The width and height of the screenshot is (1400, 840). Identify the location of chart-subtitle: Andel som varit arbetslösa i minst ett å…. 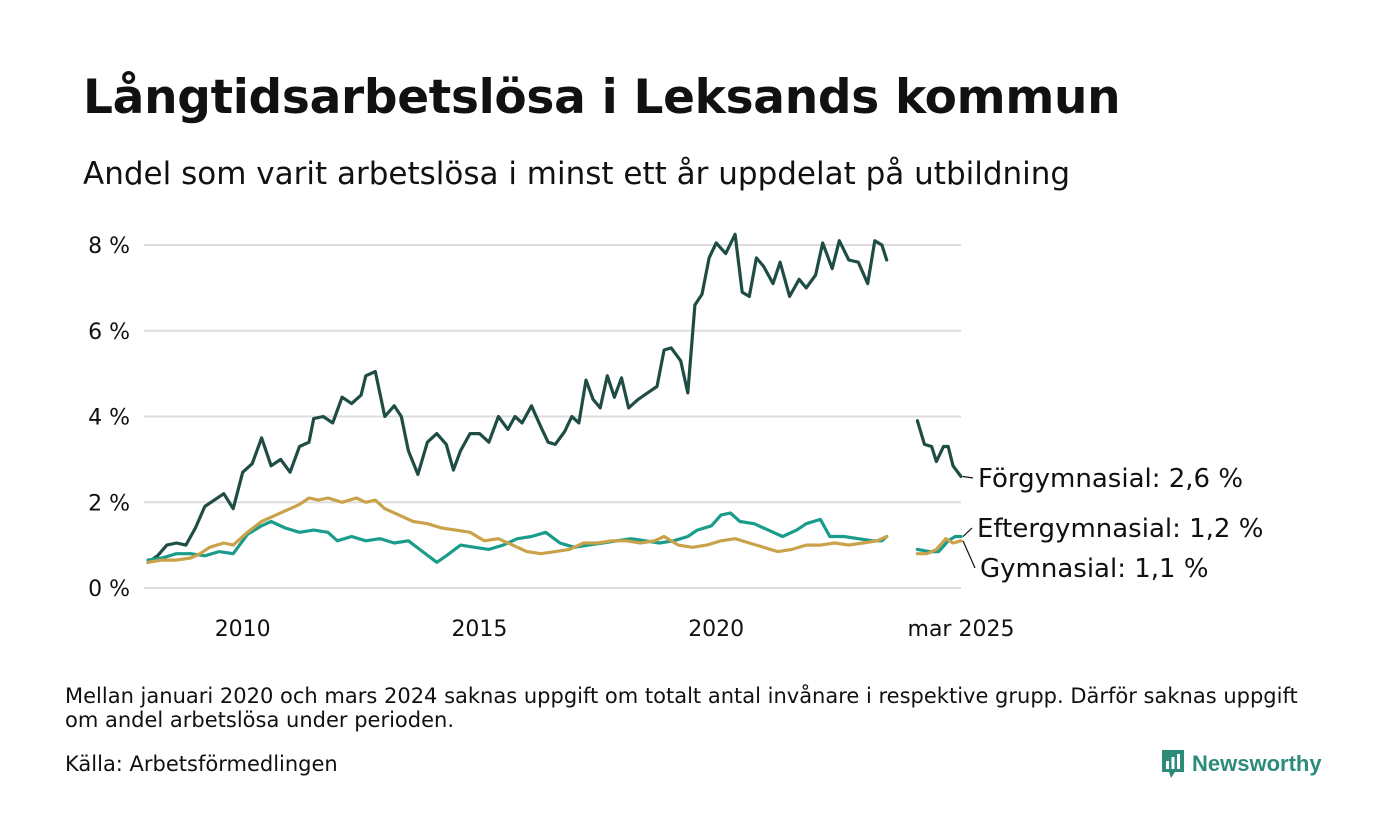
(577, 174).